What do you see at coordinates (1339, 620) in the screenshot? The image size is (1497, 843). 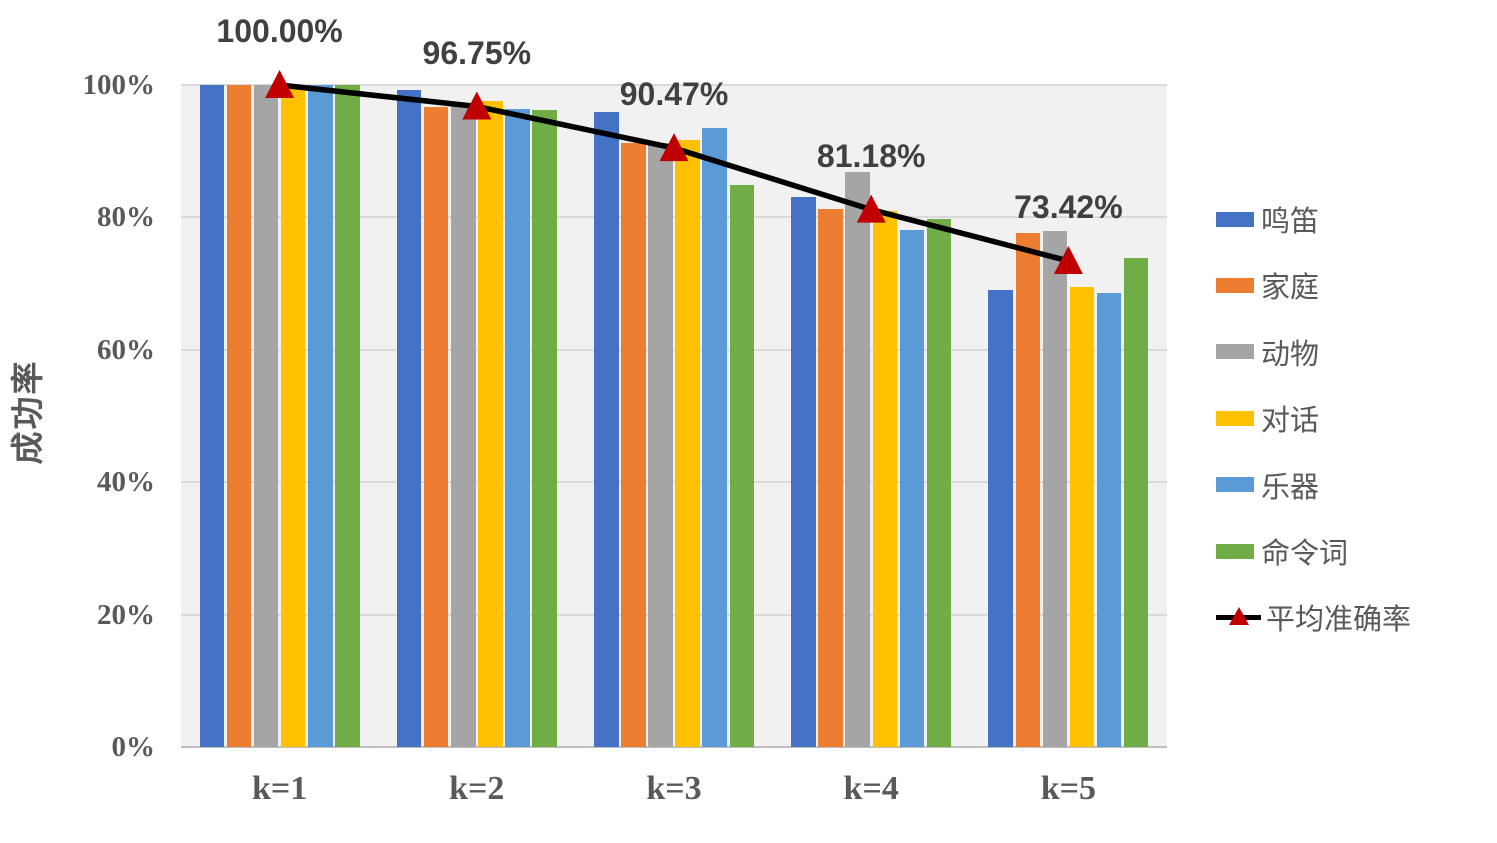 I see `legend-label: 平均准确率` at bounding box center [1339, 620].